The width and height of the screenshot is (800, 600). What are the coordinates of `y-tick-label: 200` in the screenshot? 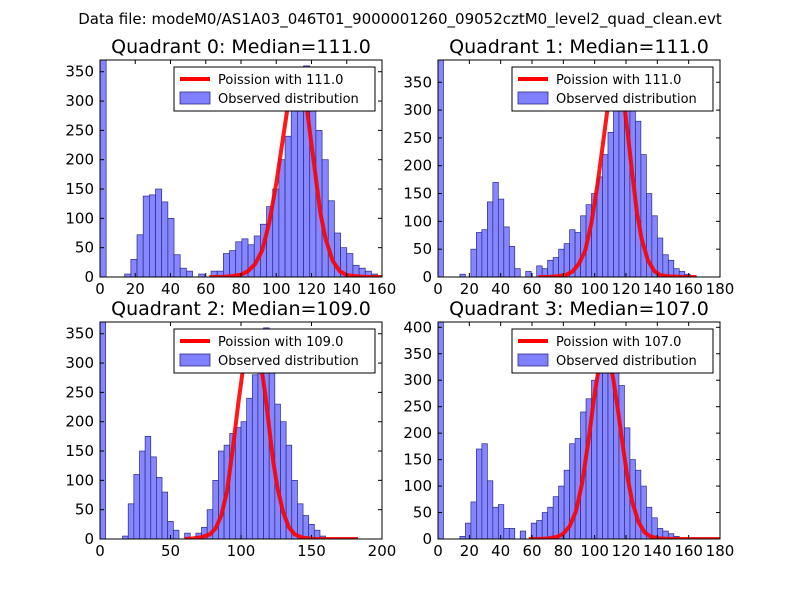 It's located at (417, 166).